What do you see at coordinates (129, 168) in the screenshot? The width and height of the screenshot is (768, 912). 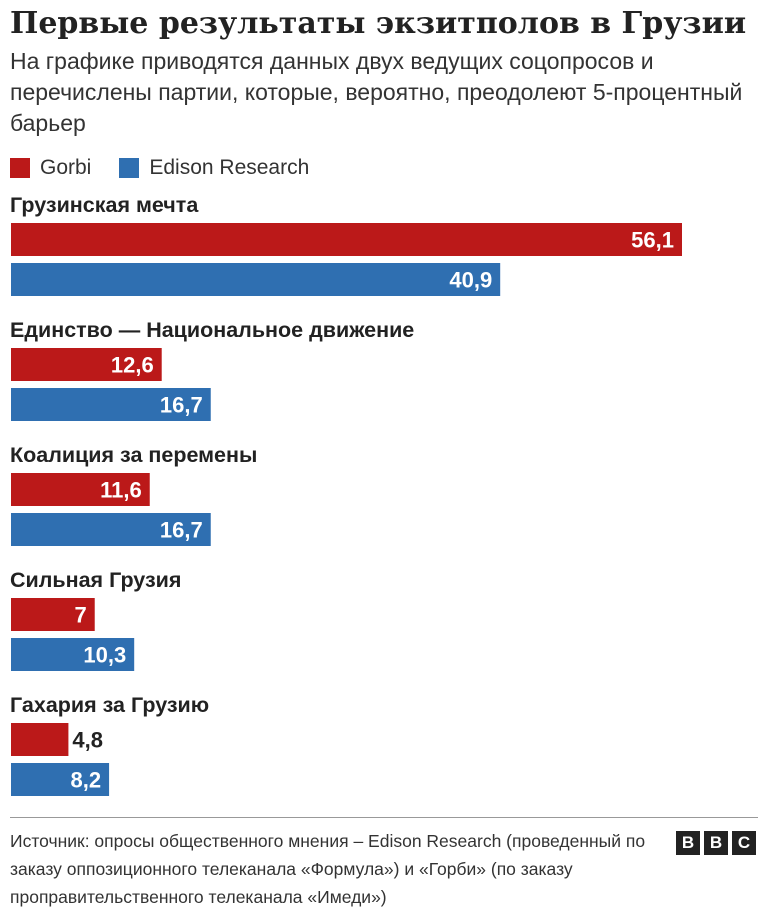 I see `legend-swatch-edison` at bounding box center [129, 168].